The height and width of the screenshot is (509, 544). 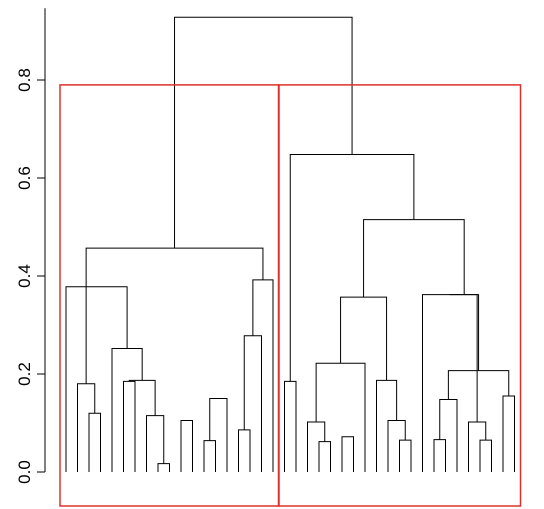 What do you see at coordinates (24, 178) in the screenshot?
I see `y-tick-label: 0.6` at bounding box center [24, 178].